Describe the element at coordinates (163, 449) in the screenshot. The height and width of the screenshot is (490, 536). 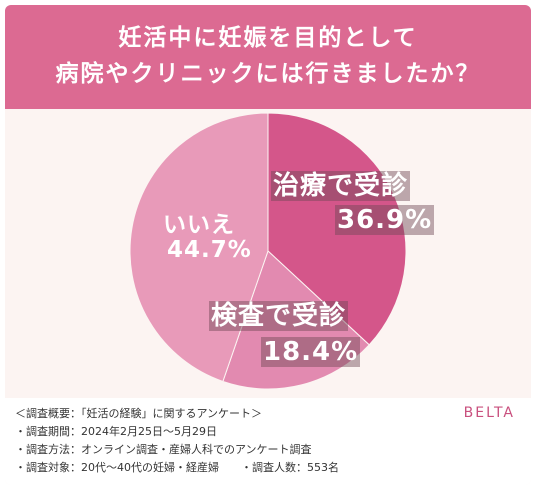
I see `note-method: ・調査方法：オンライン調査・産婦人科でのアンケート調査` at that location.